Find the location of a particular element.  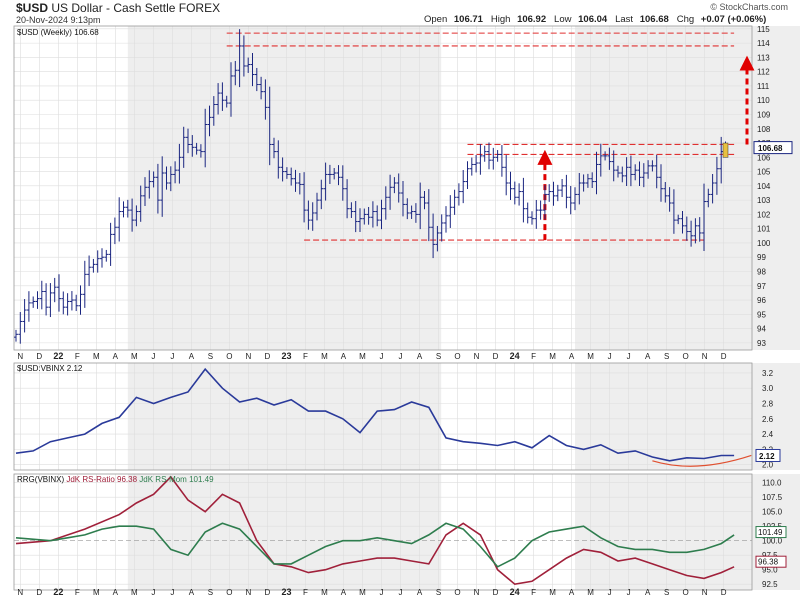

rs-last-text: 2.12 is located at coordinates (767, 456).